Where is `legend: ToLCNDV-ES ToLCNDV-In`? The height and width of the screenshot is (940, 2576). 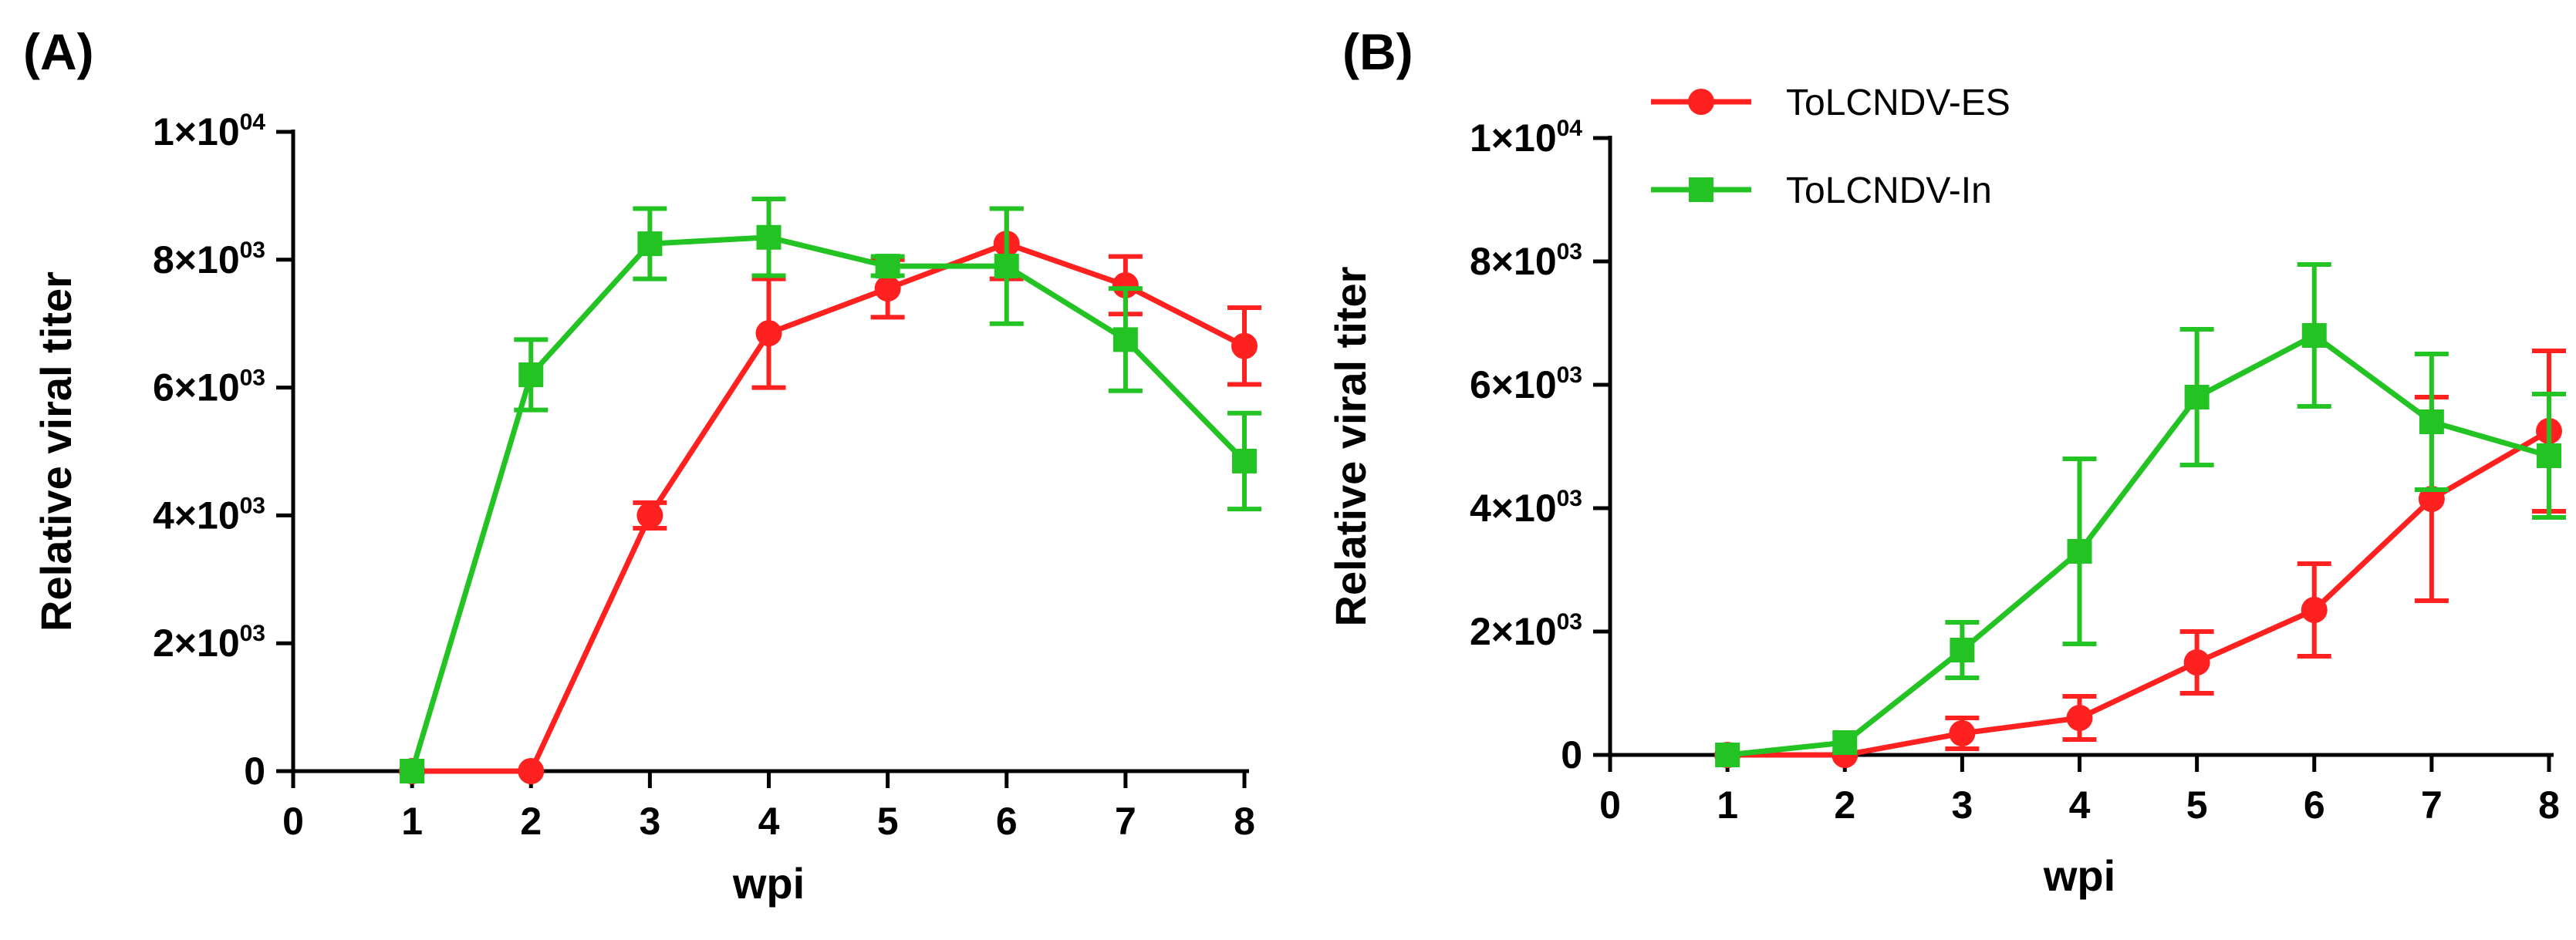 legend: ToLCNDV-ES ToLCNDV-In is located at coordinates (1831, 147).